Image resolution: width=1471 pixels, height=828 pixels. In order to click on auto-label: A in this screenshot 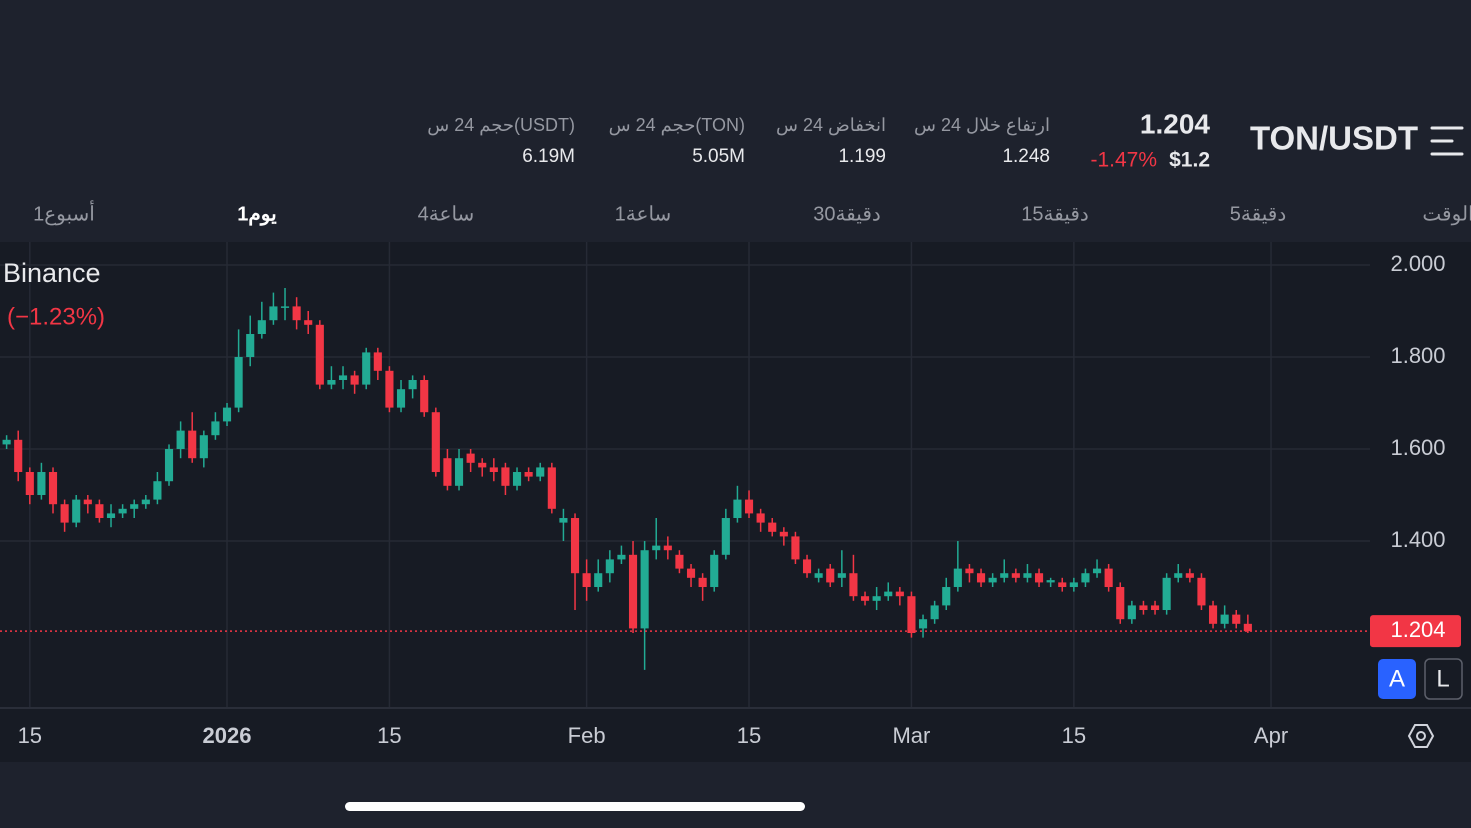, I will do `click(1397, 678)`.